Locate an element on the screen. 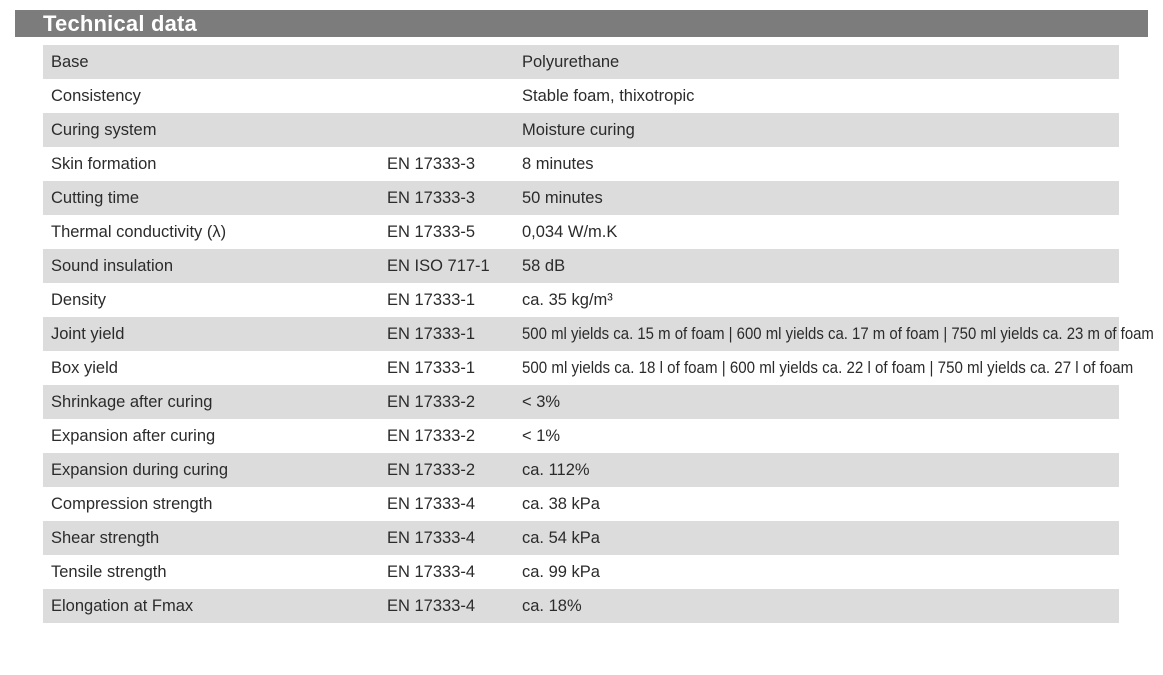 The height and width of the screenshot is (675, 1163). section-header: Technical data is located at coordinates (581, 23).